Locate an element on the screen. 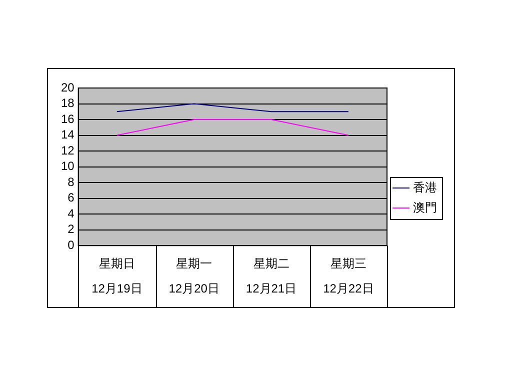 The width and height of the screenshot is (512, 384). y-tick-label: 6 is located at coordinates (71, 197).